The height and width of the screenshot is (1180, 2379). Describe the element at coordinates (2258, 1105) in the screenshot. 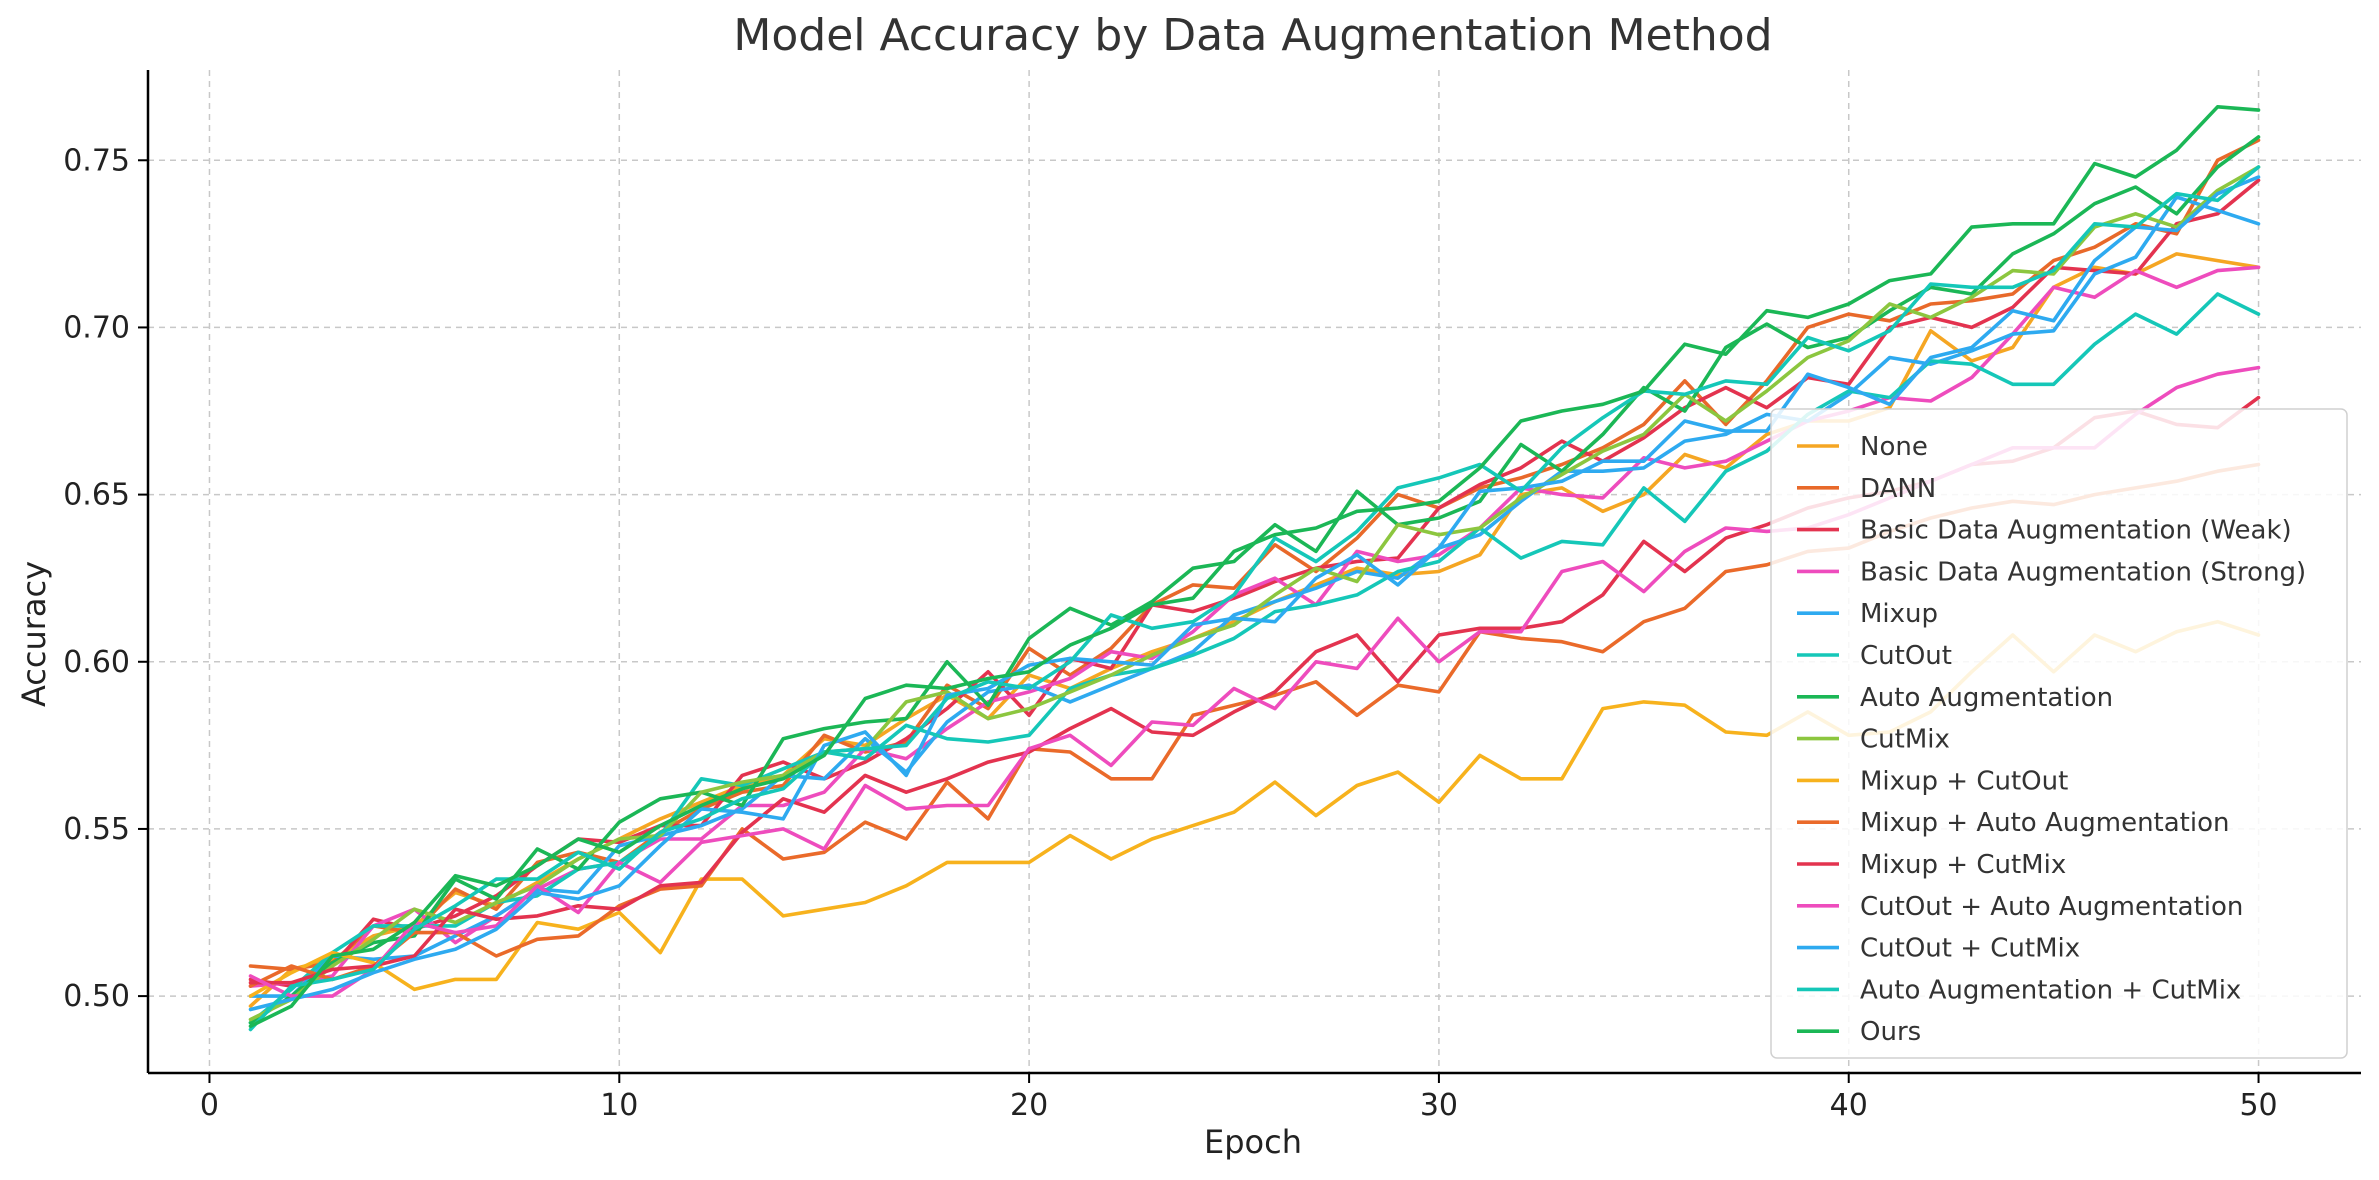

I see `x-tick-label: 50` at that location.